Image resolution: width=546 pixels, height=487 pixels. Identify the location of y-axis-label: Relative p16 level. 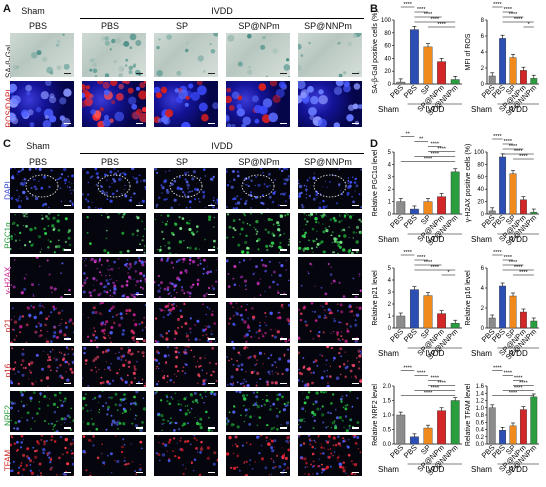
(468, 298).